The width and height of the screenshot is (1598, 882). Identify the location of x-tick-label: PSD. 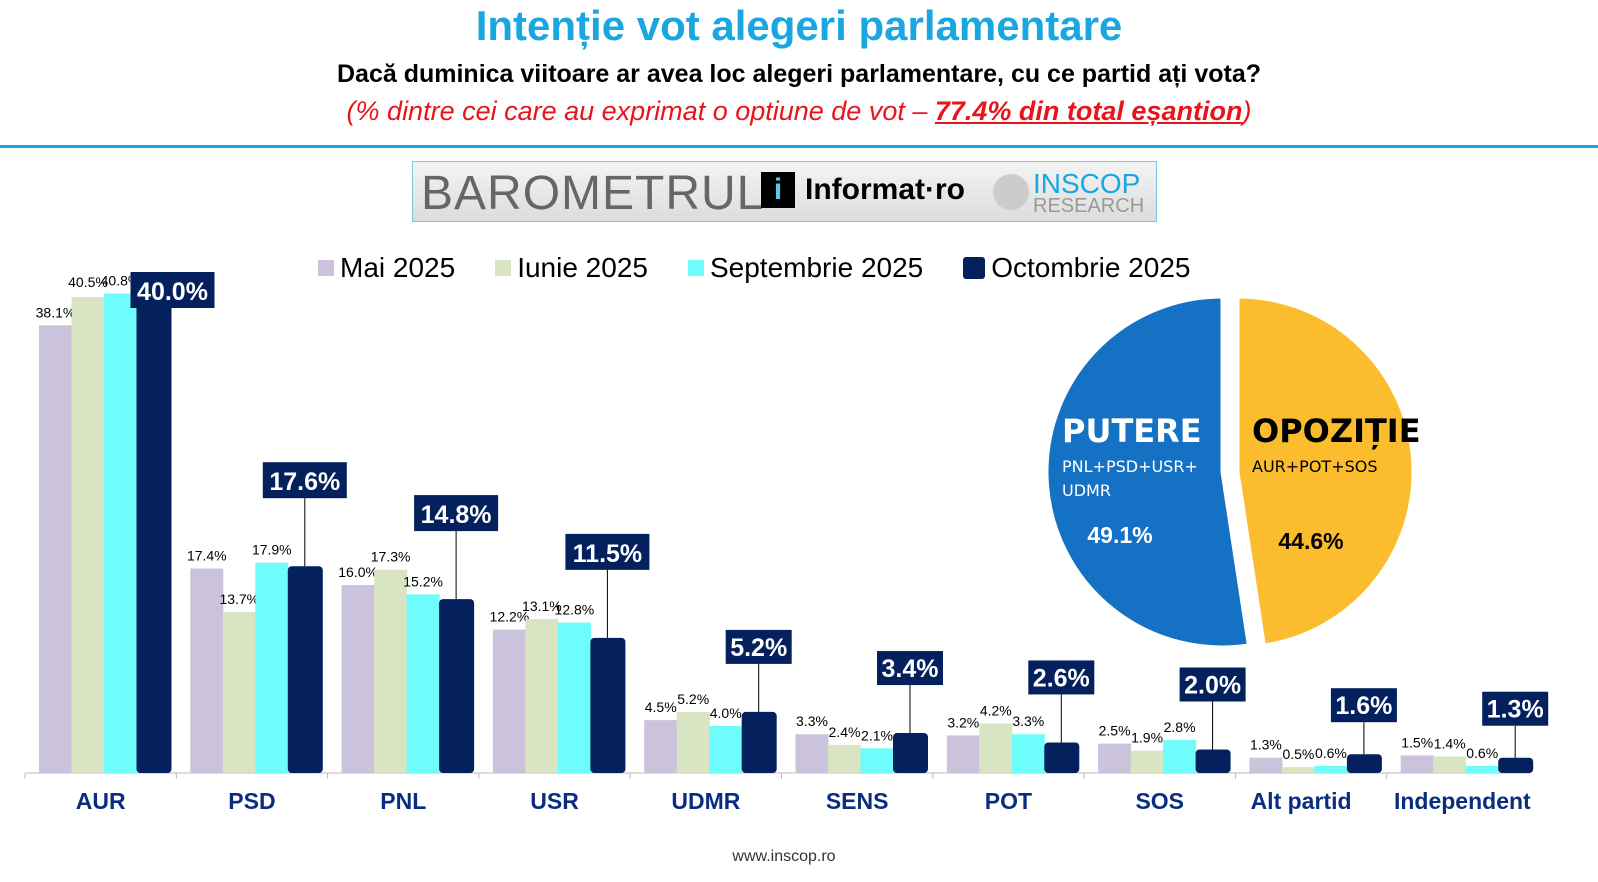
(251, 801).